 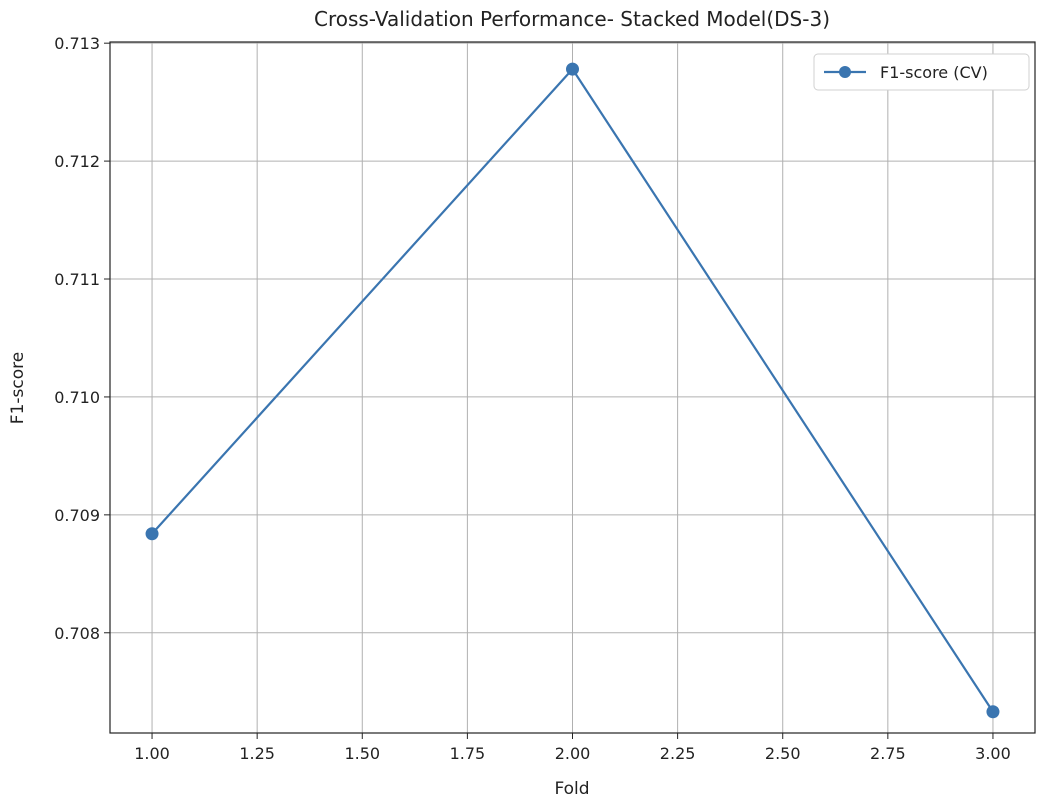 I want to click on x-tick-label: 1.75, so click(x=468, y=753).